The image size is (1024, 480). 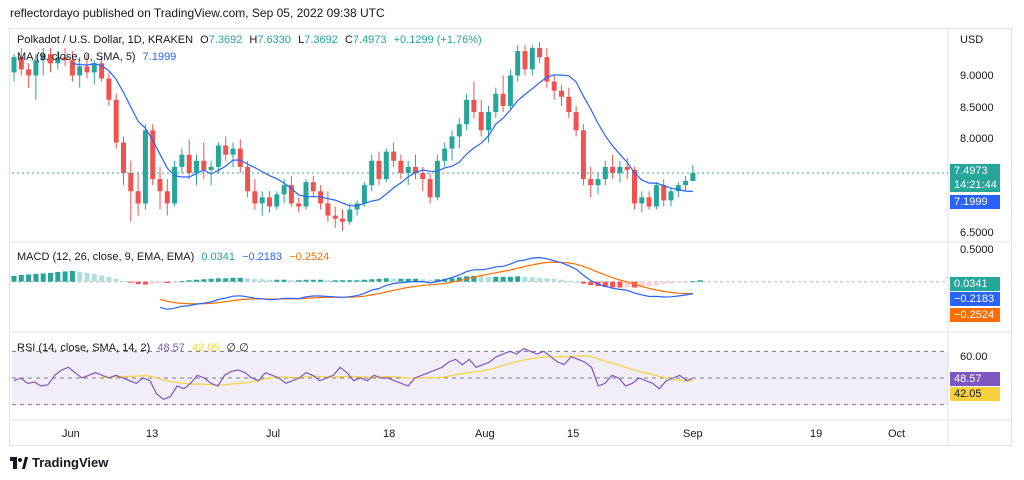 I want to click on x-tick-label: 18, so click(x=389, y=434).